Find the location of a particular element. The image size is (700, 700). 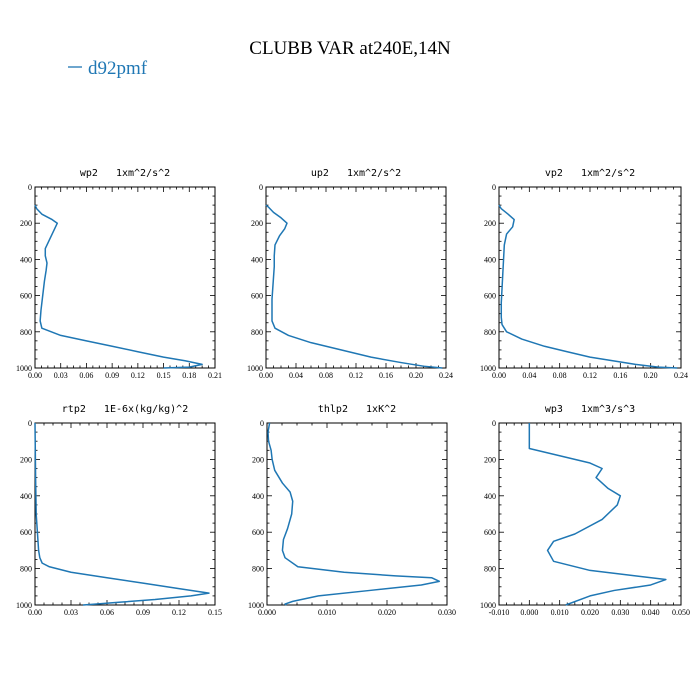

figure-legend: d92pmf is located at coordinates (108, 68).